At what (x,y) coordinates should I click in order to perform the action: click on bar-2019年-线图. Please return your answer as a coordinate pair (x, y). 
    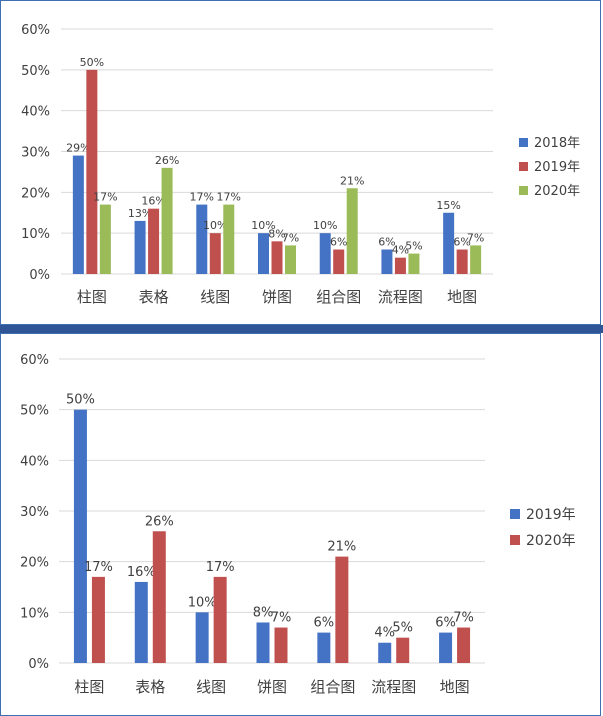
    Looking at the image, I should click on (215, 253).